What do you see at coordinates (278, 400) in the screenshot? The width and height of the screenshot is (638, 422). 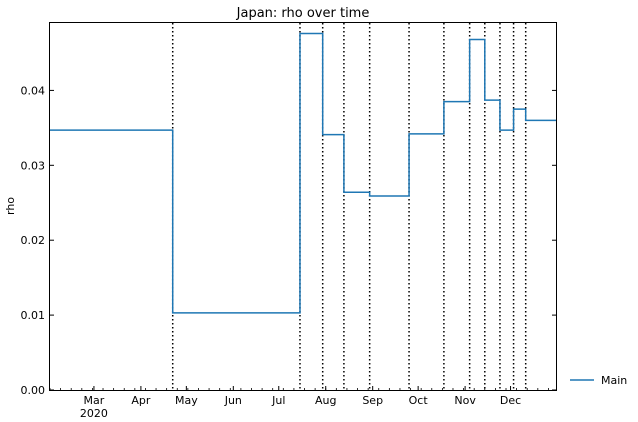 I see `x-tick-label: Jul` at bounding box center [278, 400].